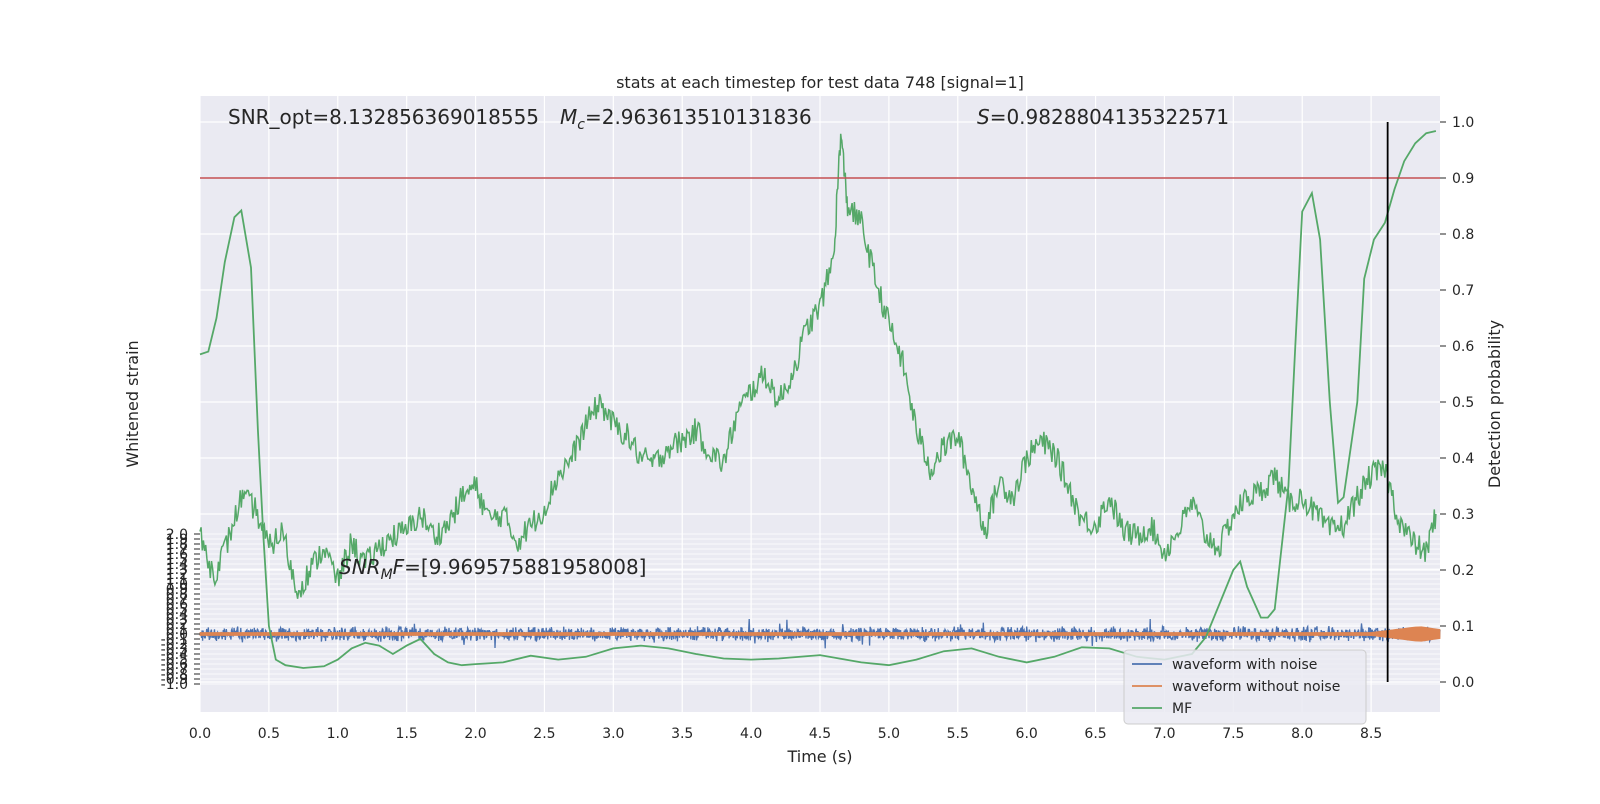 This screenshot has height=804, width=1600. I want to click on left-tick-label: 0.1, so click(177, 630).